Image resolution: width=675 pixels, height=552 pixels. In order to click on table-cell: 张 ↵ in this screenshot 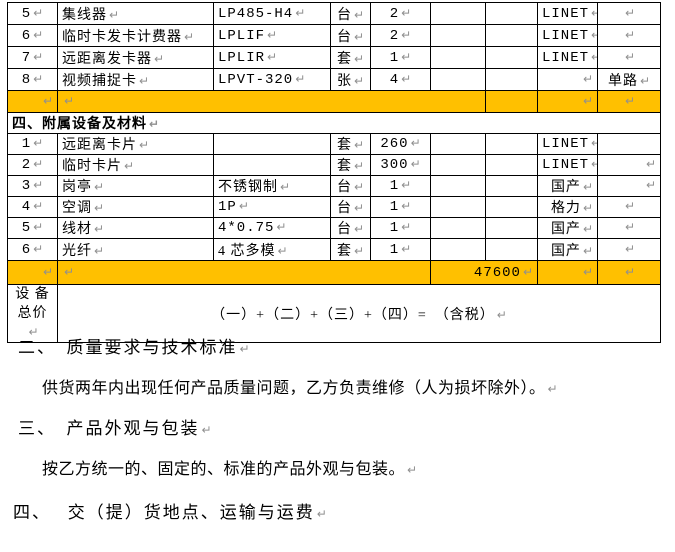, I will do `click(350, 79)`.